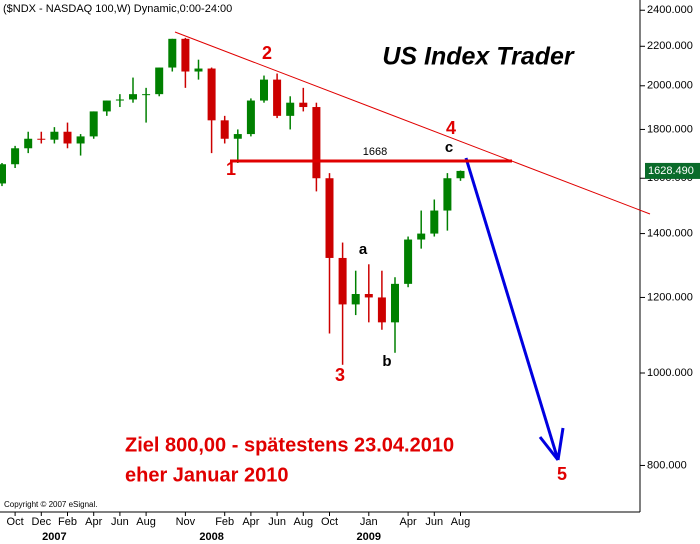  I want to click on wave-label: 3, so click(340, 375).